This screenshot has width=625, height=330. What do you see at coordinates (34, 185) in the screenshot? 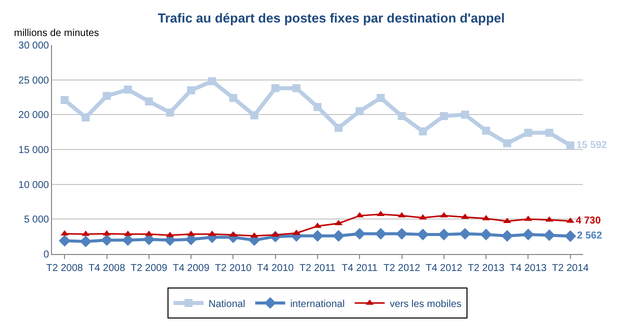
I see `y-tick-label: 10 000` at bounding box center [34, 185].